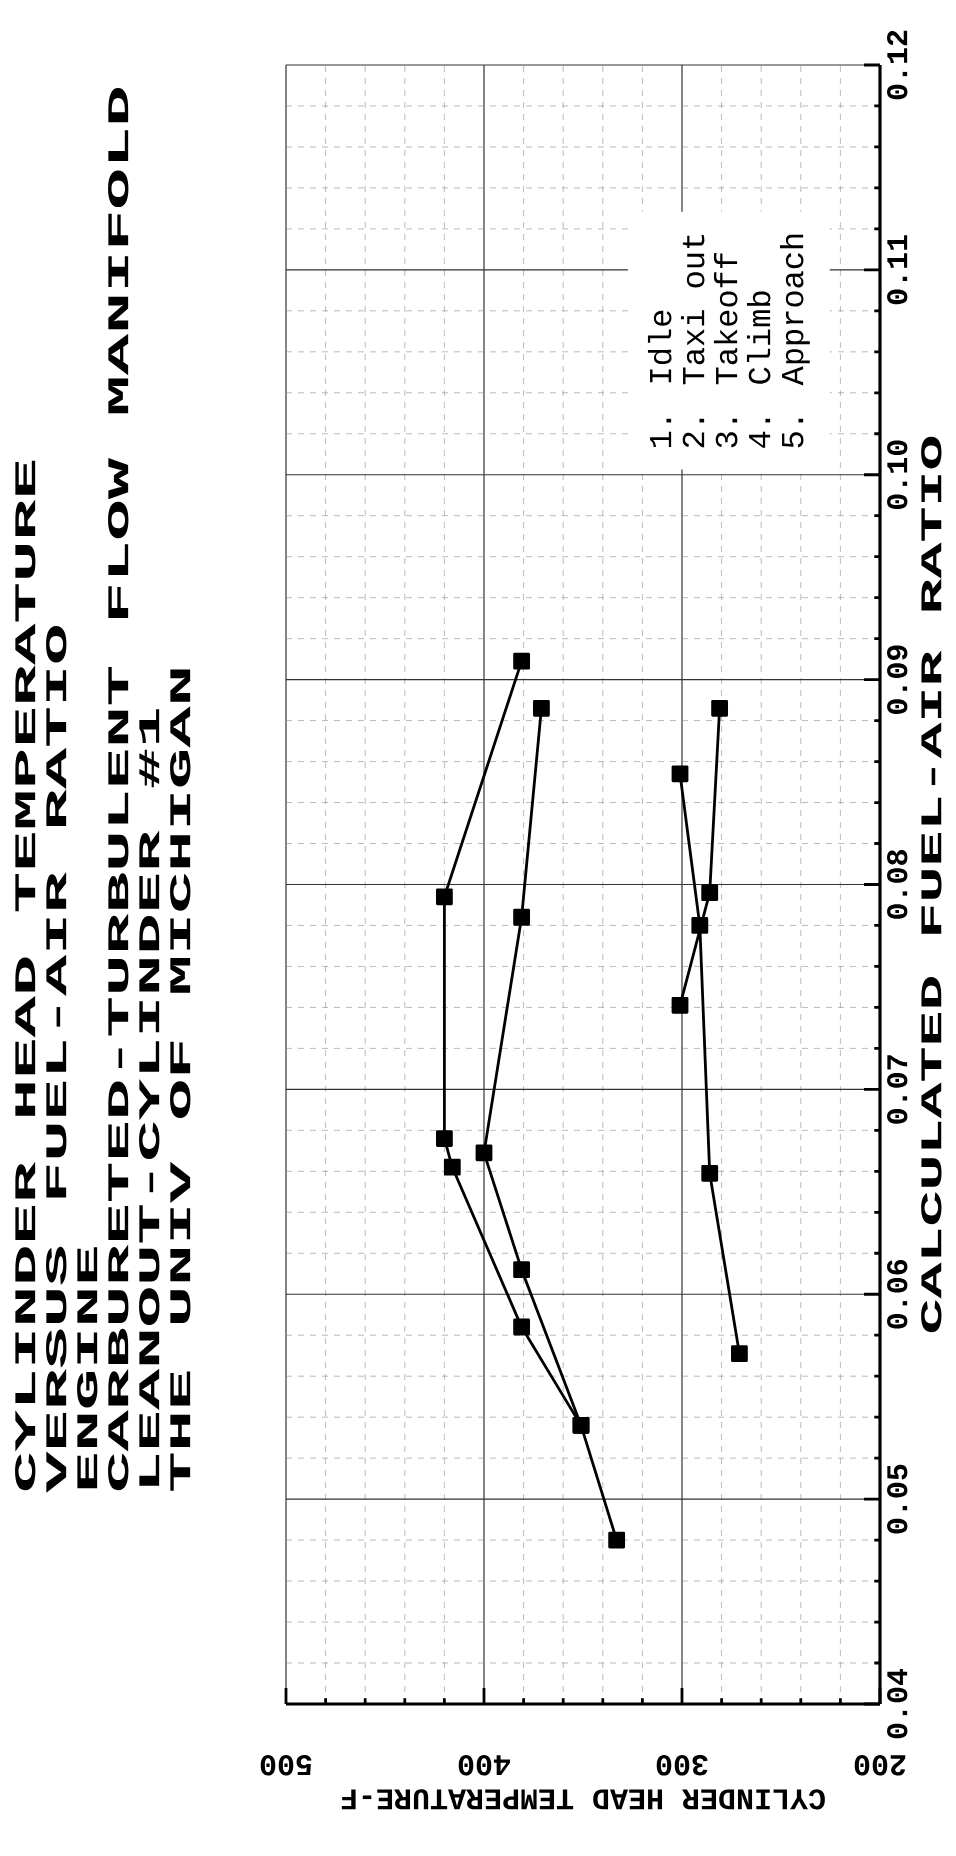 The height and width of the screenshot is (1856, 956). I want to click on text: CYLINDER HEAD TEMPERATURE, so click(25, 975).